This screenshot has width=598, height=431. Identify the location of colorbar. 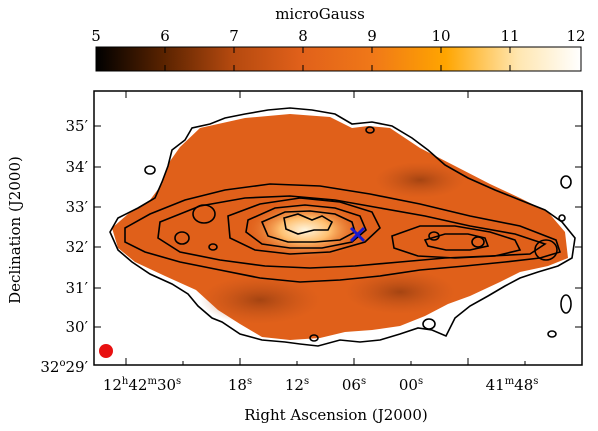
(338, 59).